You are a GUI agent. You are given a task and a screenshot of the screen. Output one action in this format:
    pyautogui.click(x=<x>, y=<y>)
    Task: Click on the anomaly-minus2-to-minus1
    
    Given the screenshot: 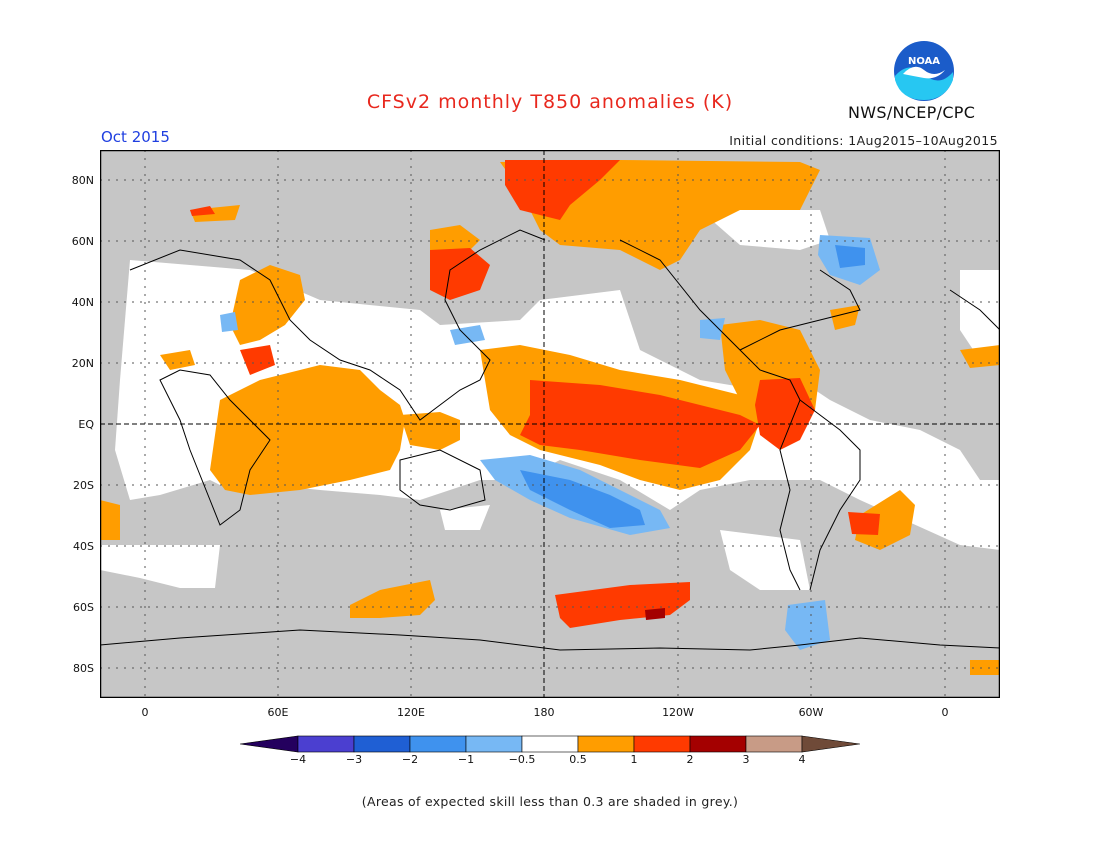 What is the action you would take?
    pyautogui.click(x=692, y=386)
    